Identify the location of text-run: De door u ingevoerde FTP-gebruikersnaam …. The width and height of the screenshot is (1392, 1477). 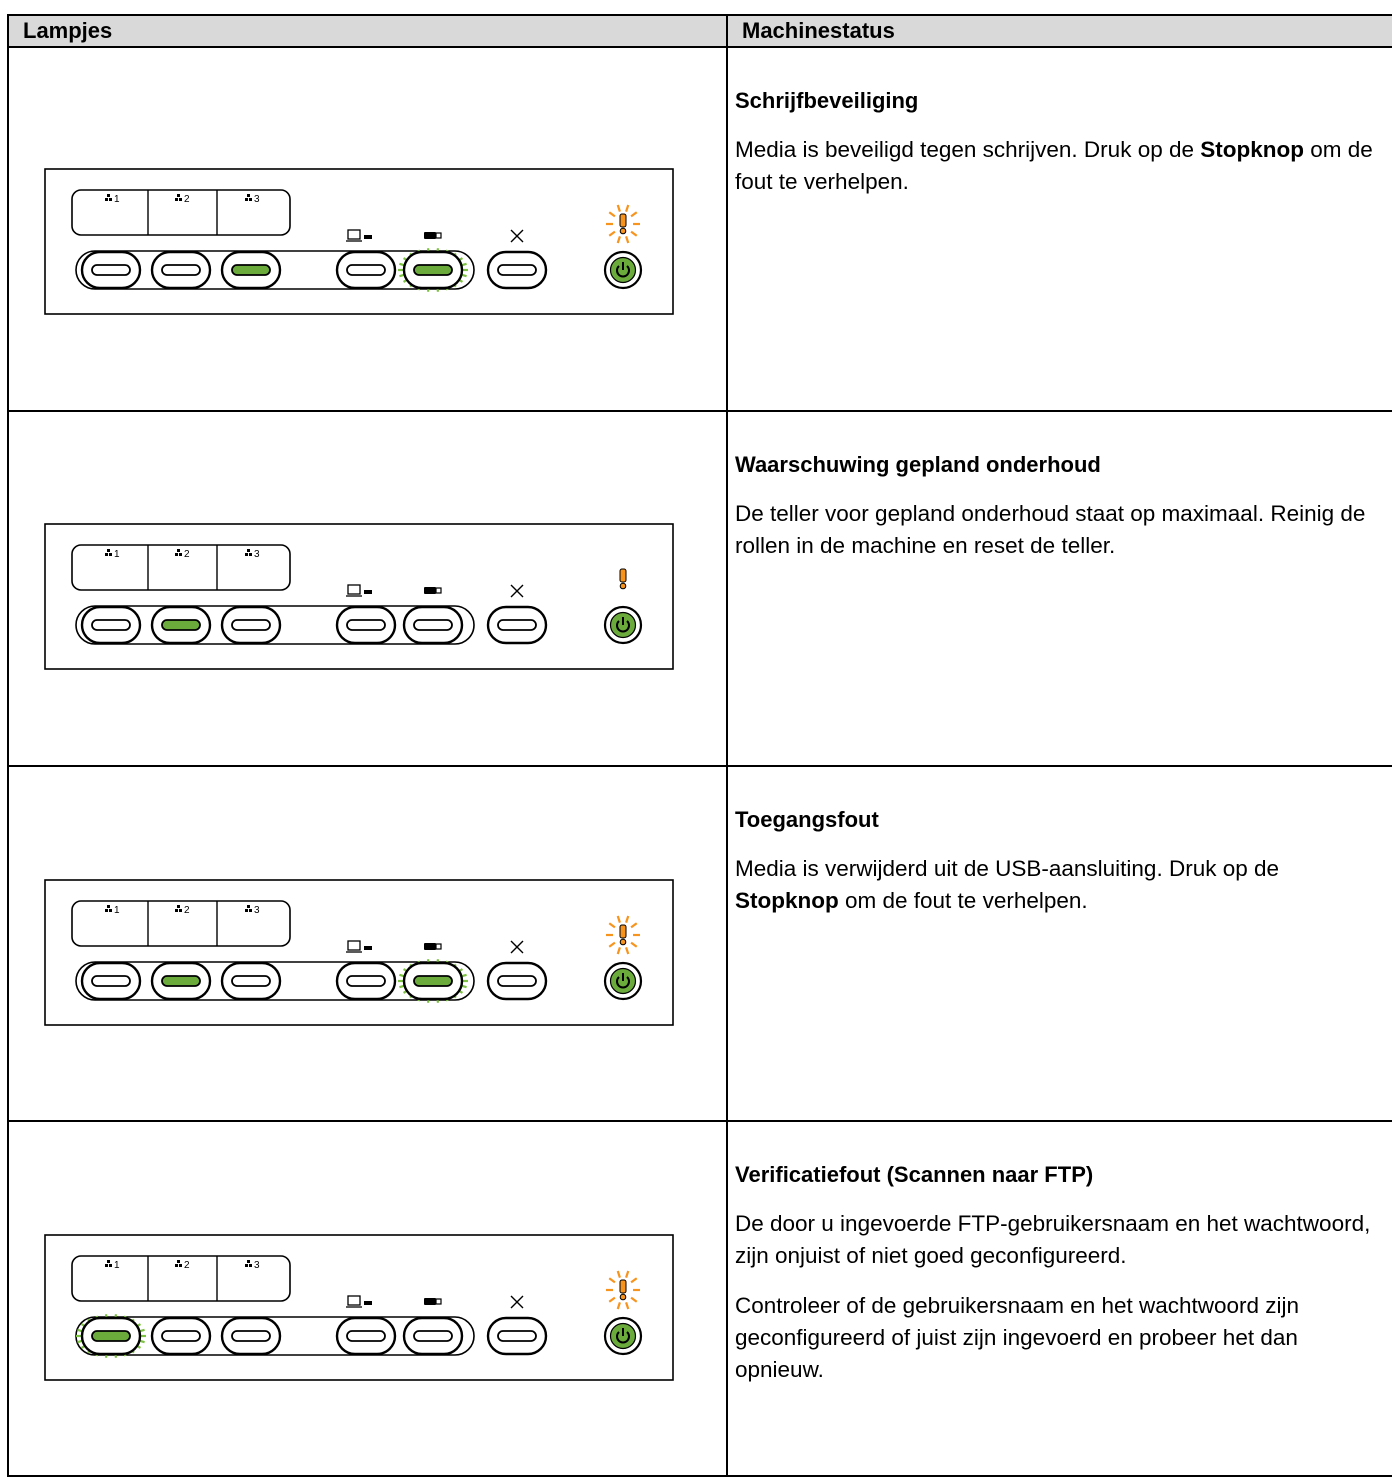
(1053, 1239).